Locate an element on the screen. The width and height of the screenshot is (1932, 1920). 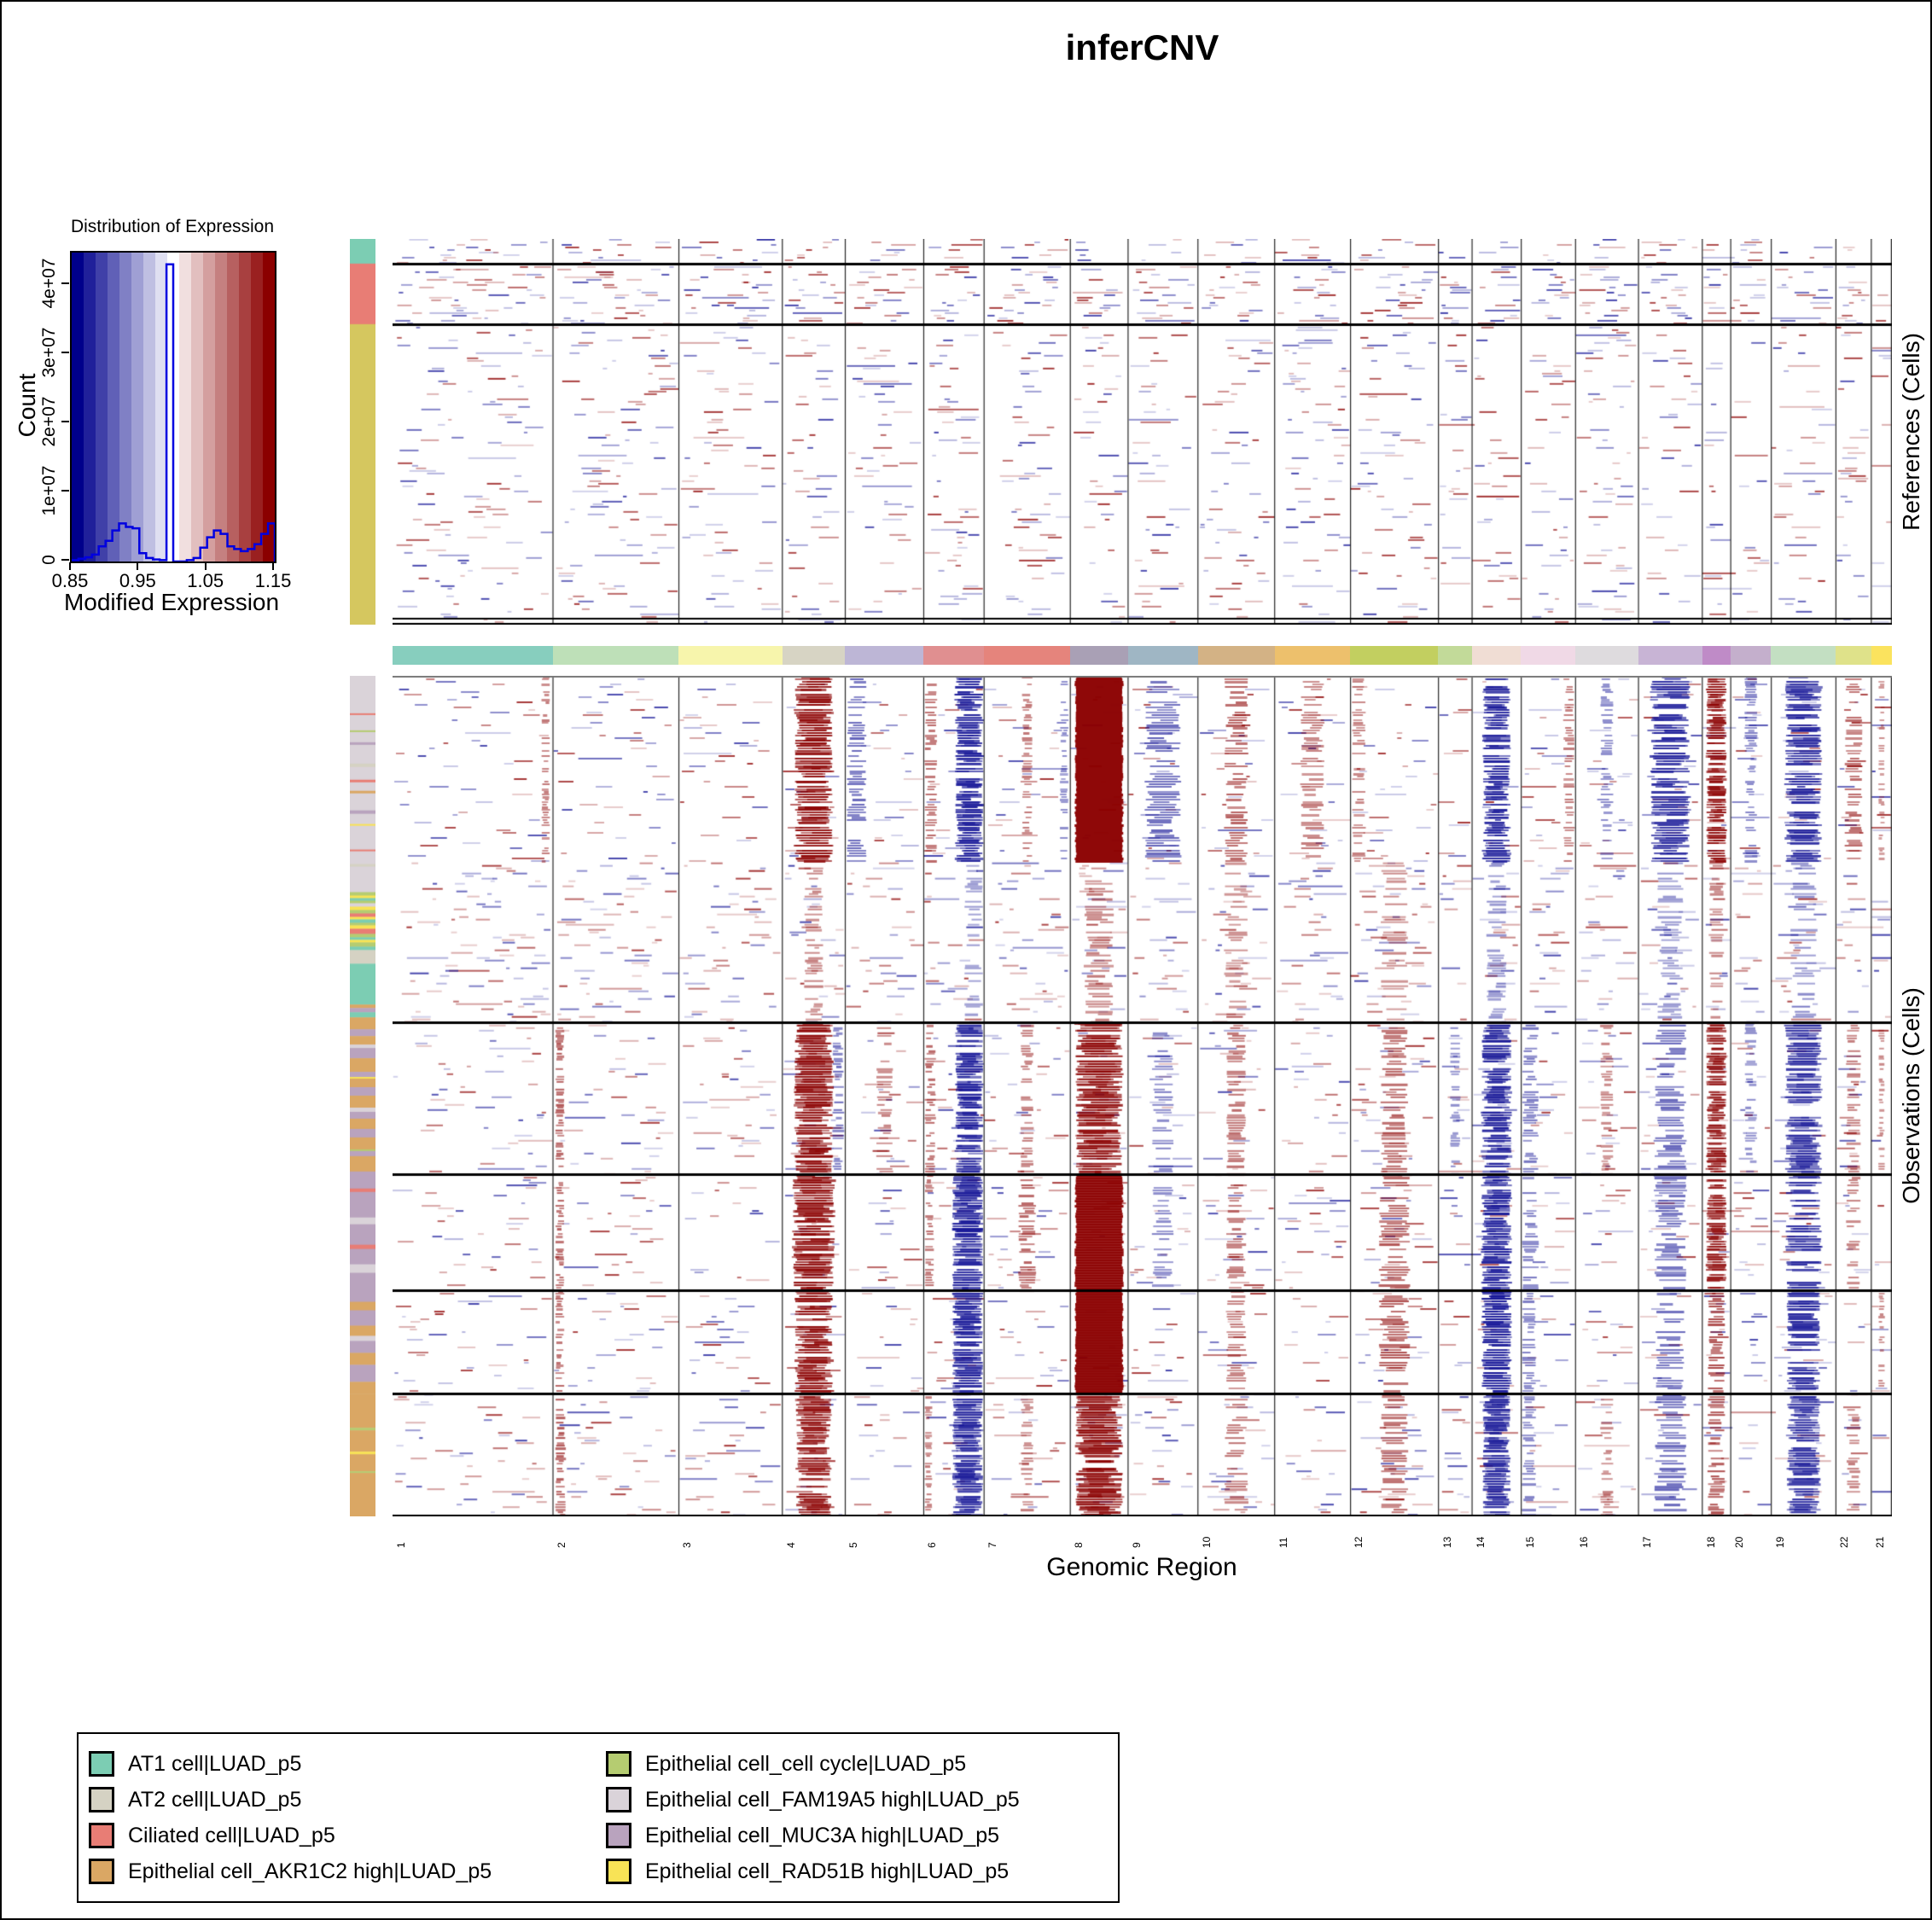
observations-annotation-bar is located at coordinates (362, 1096).